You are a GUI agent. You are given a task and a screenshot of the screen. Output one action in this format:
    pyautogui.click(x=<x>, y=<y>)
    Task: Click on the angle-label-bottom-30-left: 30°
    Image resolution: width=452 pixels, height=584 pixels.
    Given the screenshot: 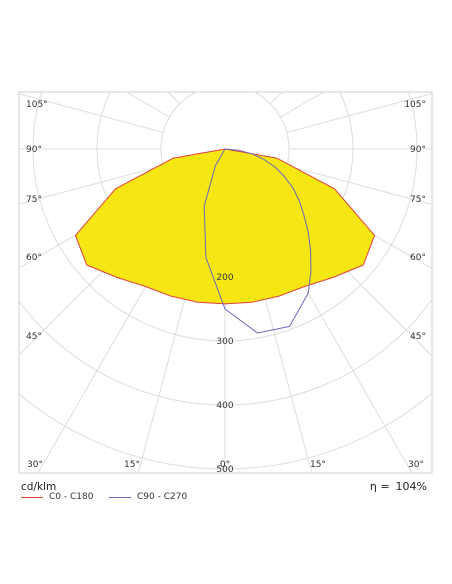 What is the action you would take?
    pyautogui.click(x=35, y=465)
    